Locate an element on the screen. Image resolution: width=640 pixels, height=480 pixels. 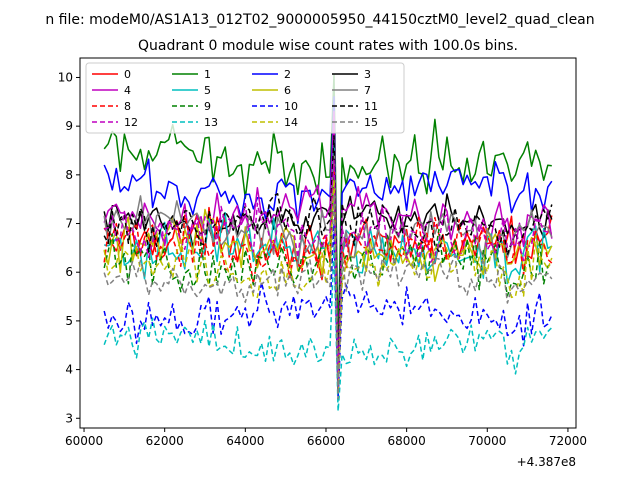
legend-label-11: 11 is located at coordinates (371, 106).